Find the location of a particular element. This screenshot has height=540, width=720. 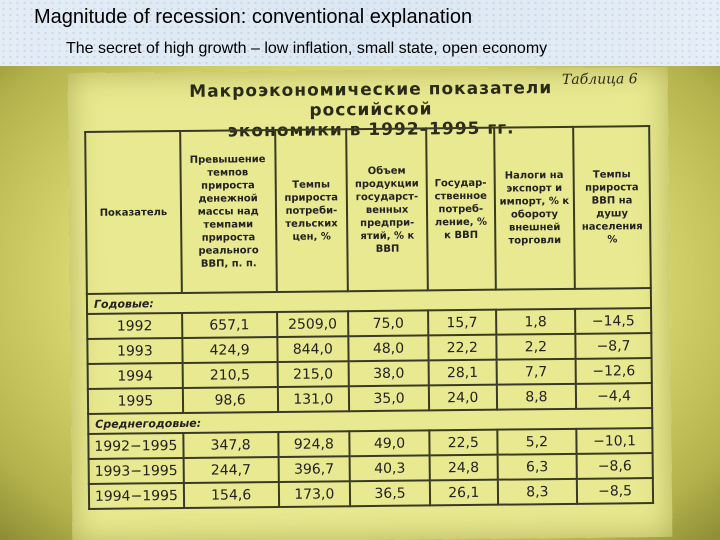

value-cell: 5,2 is located at coordinates (537, 441).